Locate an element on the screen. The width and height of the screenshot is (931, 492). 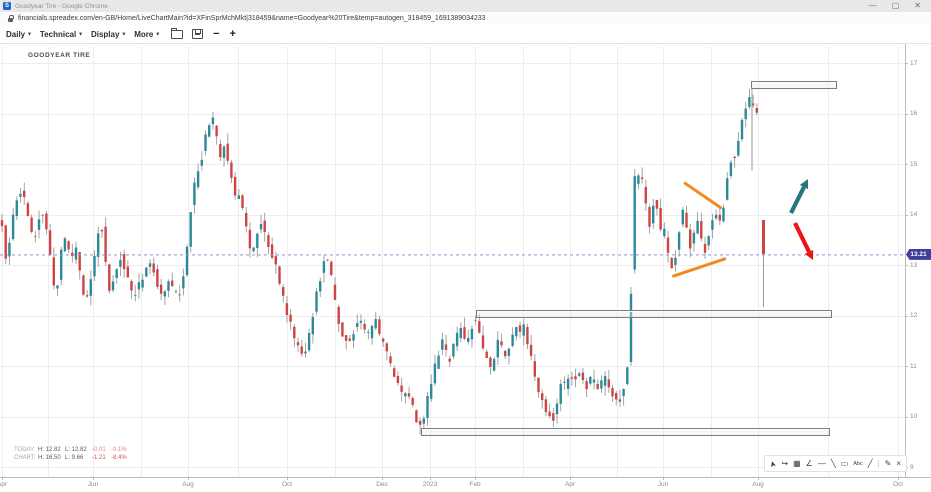
more-menu: More ▾ is located at coordinates (146, 34).